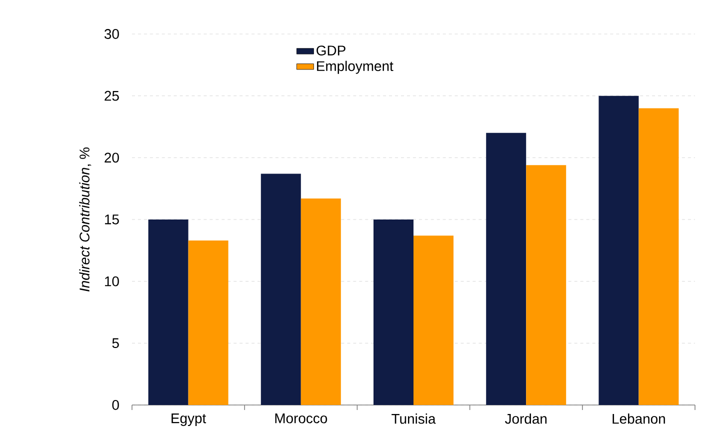  Describe the element at coordinates (85, 220) in the screenshot. I see `y-axis-title: Indirect Contribution, %` at that location.